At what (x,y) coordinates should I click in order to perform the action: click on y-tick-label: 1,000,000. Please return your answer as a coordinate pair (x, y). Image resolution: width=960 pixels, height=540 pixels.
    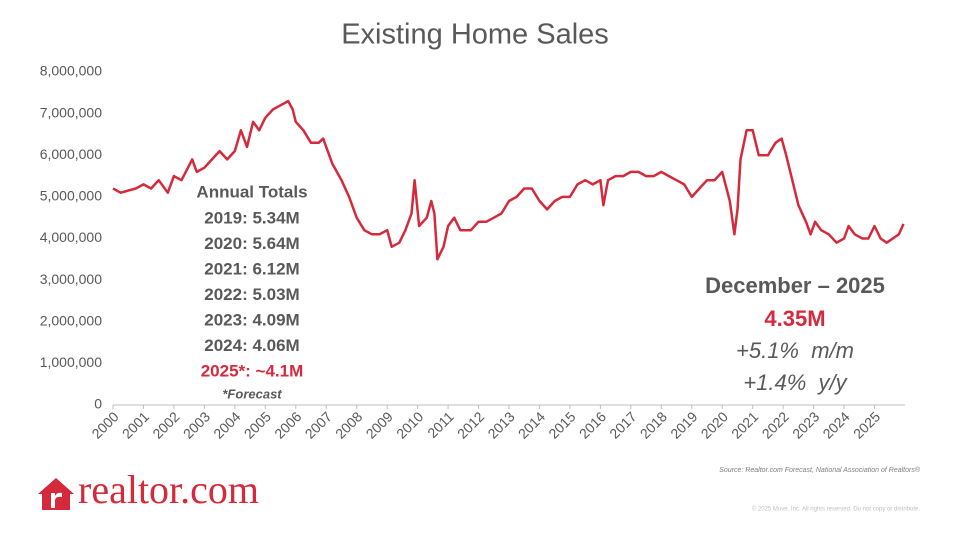
    Looking at the image, I should click on (71, 362).